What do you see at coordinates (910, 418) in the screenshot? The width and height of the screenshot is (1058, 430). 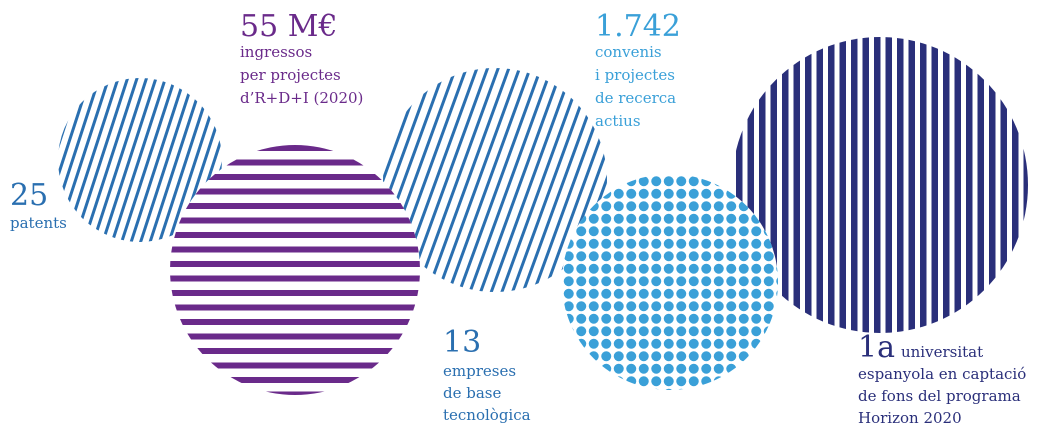 I see `stat-label: Horizon 2020` at bounding box center [910, 418].